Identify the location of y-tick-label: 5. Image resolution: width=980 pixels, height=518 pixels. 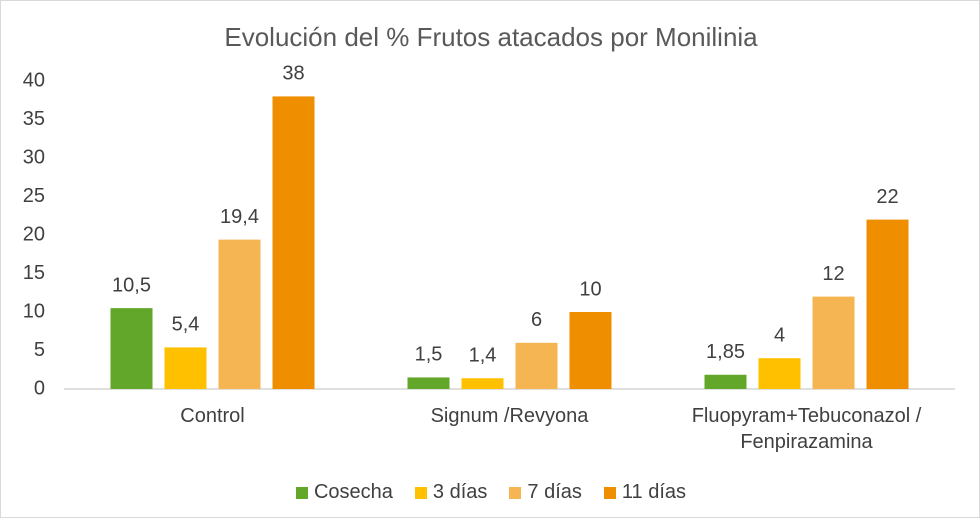
(39, 350).